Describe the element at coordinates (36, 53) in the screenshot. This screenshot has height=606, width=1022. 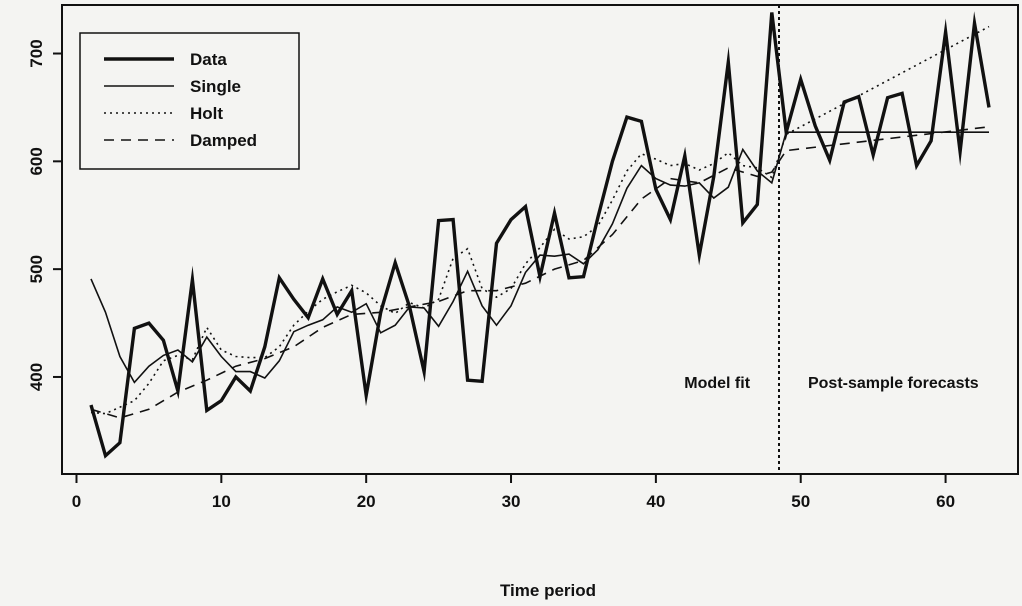
I see `y-tick-label: 700` at that location.